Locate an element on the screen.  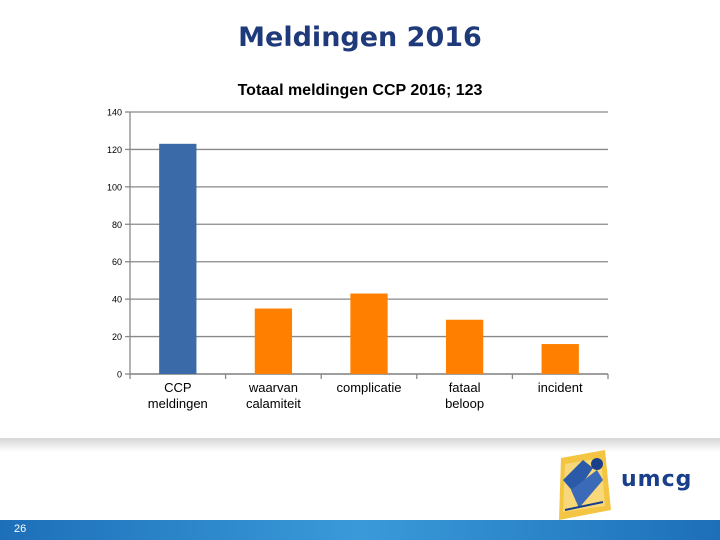
umcg-logo-text: umcg is located at coordinates (657, 479).